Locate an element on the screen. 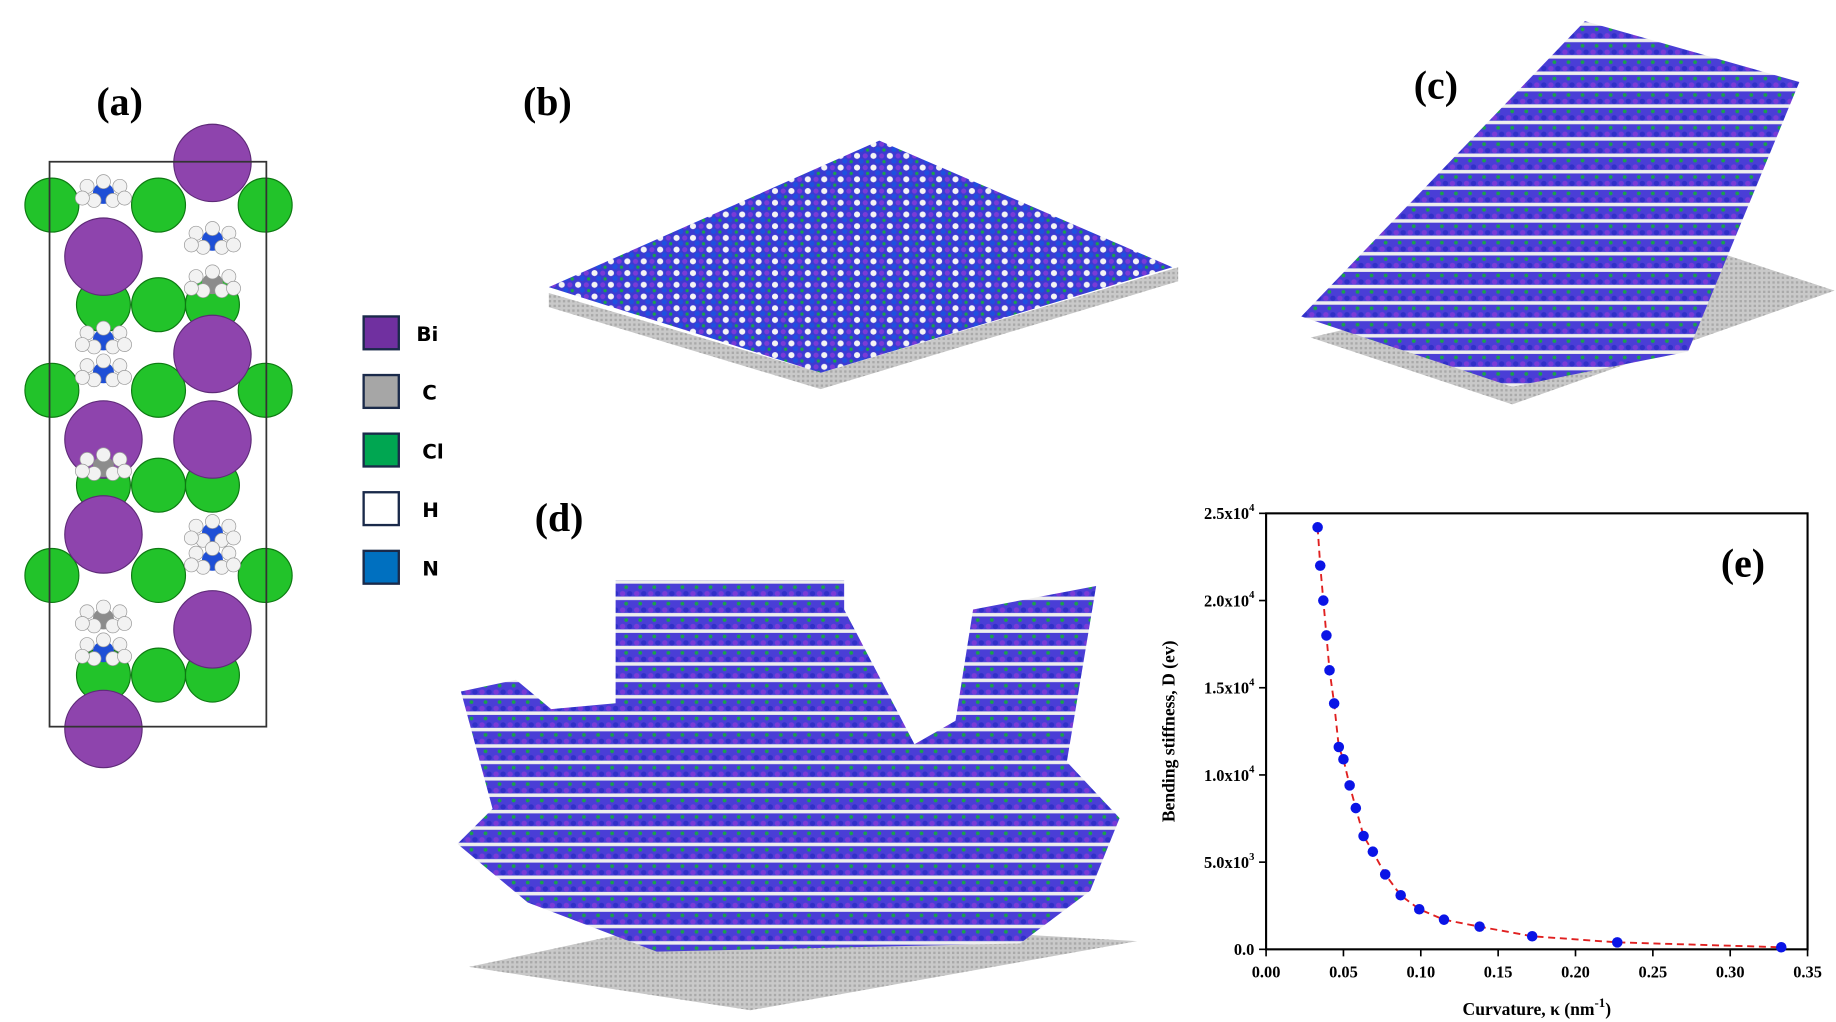 The image size is (1836, 1022). crystal-structure-panel is located at coordinates (158, 446).